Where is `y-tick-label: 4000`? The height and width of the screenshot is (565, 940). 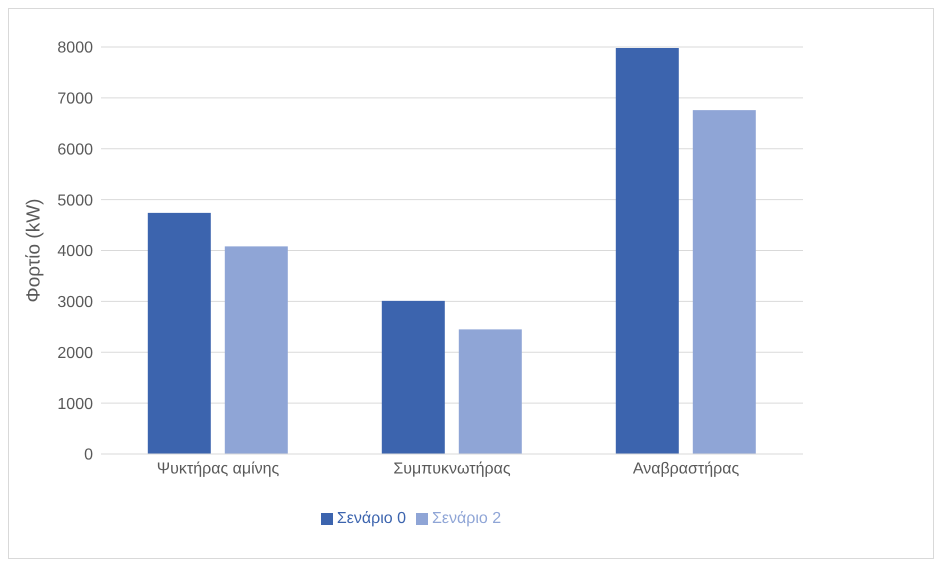
y-tick-label: 4000 is located at coordinates (75, 251).